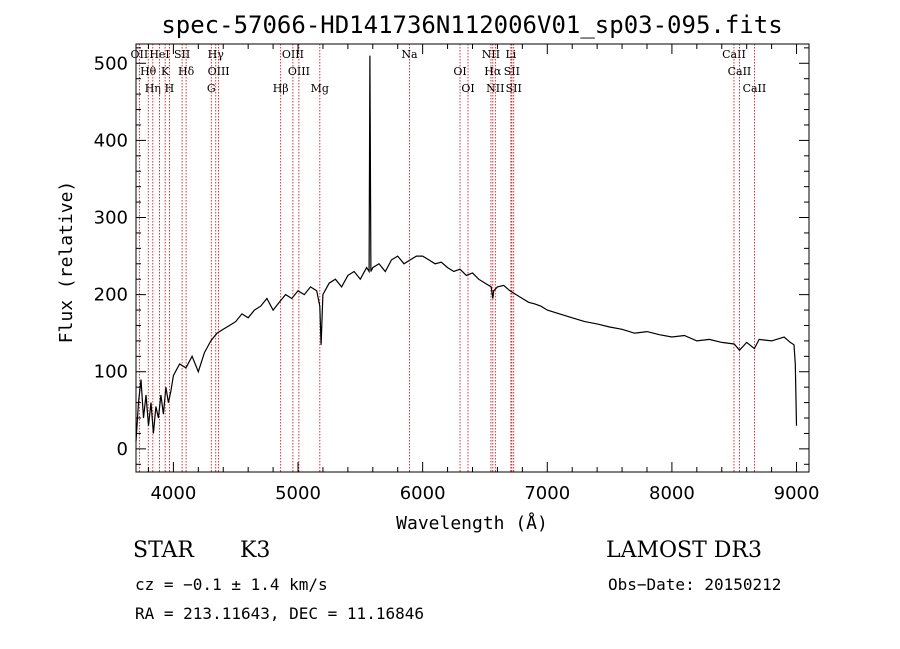 This screenshot has height=649, width=900. What do you see at coordinates (672, 493) in the screenshot?
I see `x-tick-label: 8000` at bounding box center [672, 493].